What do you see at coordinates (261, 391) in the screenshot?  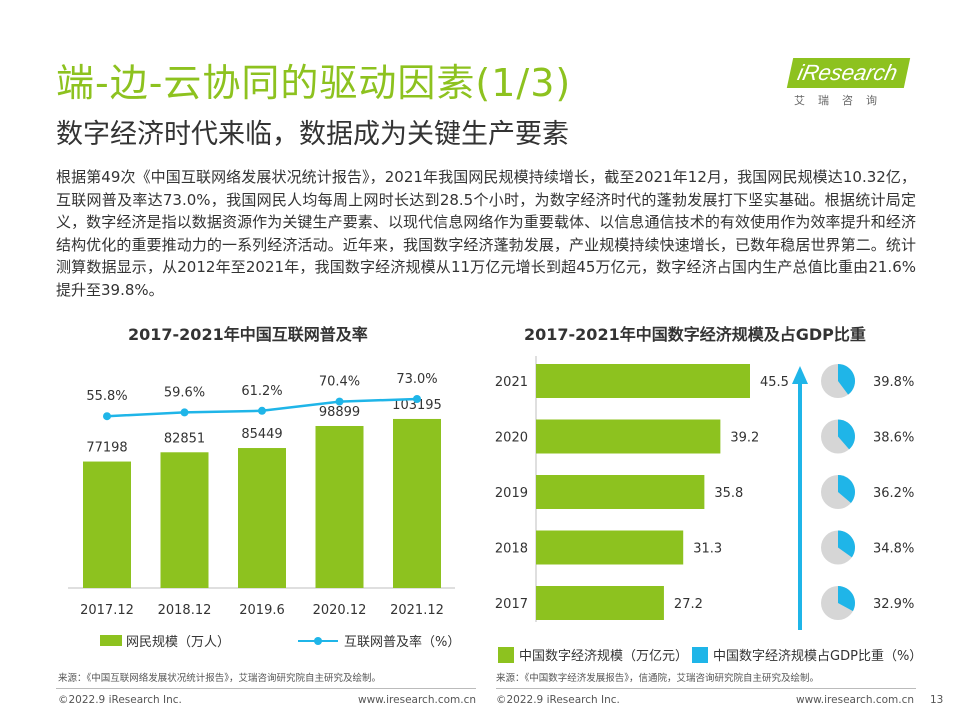 I see `line-label: 61.2%` at bounding box center [261, 391].